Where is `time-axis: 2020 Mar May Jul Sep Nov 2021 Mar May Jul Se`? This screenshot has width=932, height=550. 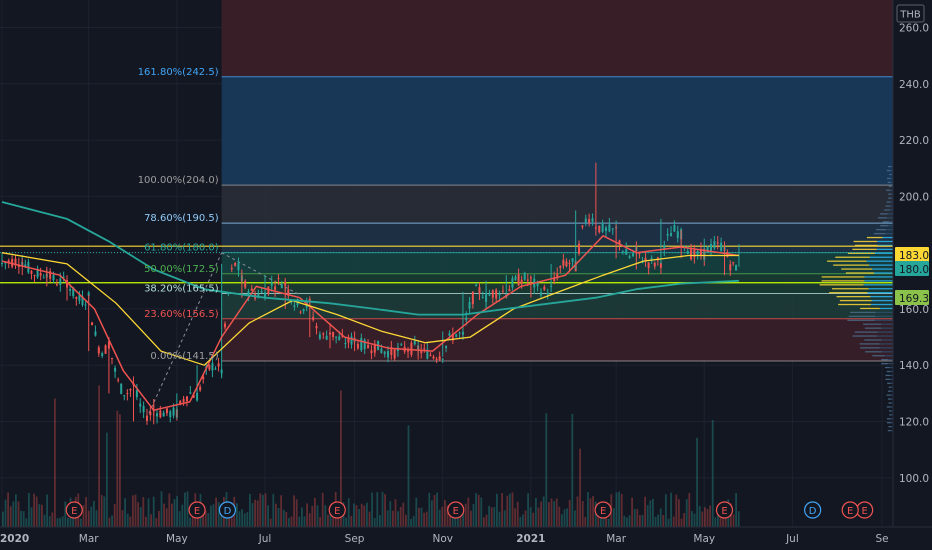
time-axis: 2020 Mar May Jul Sep Nov 2021 Mar May Jul Se is located at coordinates (466, 538).